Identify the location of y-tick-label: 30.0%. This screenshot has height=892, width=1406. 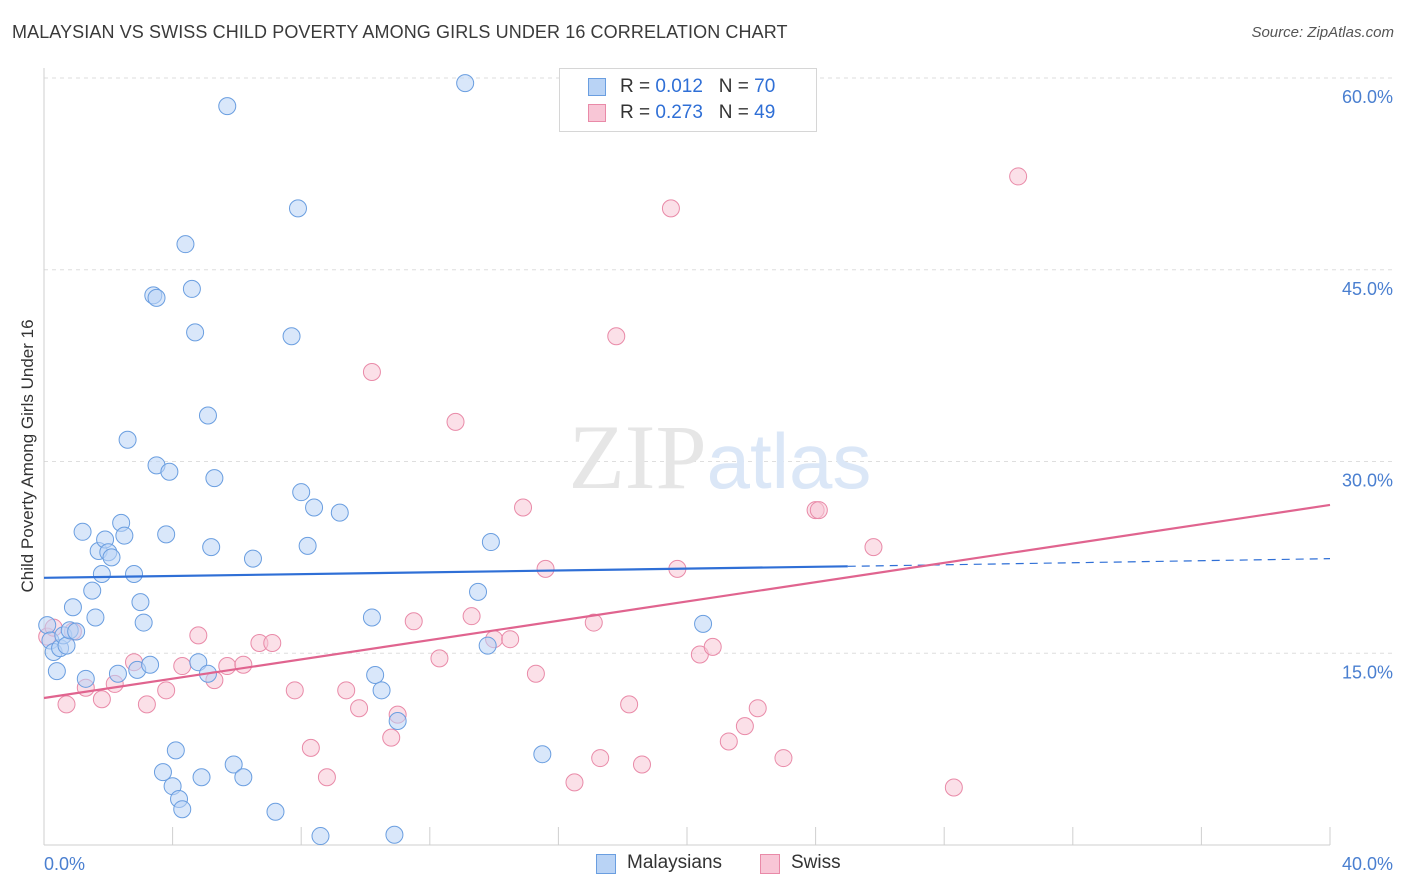
(1367, 481).